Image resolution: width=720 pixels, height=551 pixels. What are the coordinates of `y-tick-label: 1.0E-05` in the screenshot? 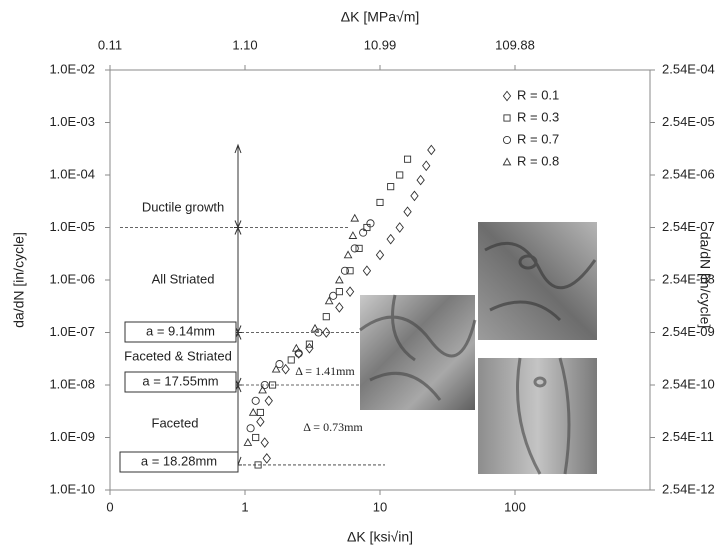 It's located at (72, 226).